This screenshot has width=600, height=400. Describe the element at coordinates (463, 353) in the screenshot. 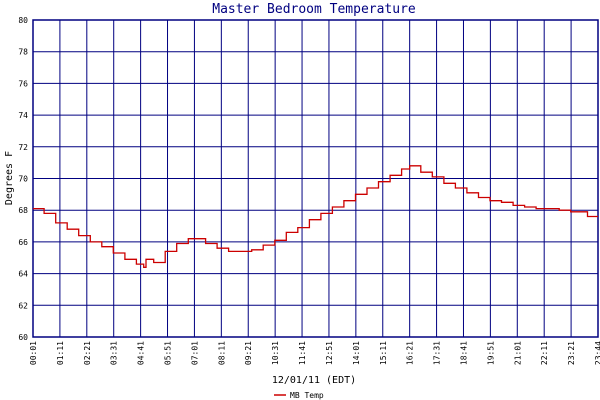

I see `x-tick-label: 18:41` at that location.